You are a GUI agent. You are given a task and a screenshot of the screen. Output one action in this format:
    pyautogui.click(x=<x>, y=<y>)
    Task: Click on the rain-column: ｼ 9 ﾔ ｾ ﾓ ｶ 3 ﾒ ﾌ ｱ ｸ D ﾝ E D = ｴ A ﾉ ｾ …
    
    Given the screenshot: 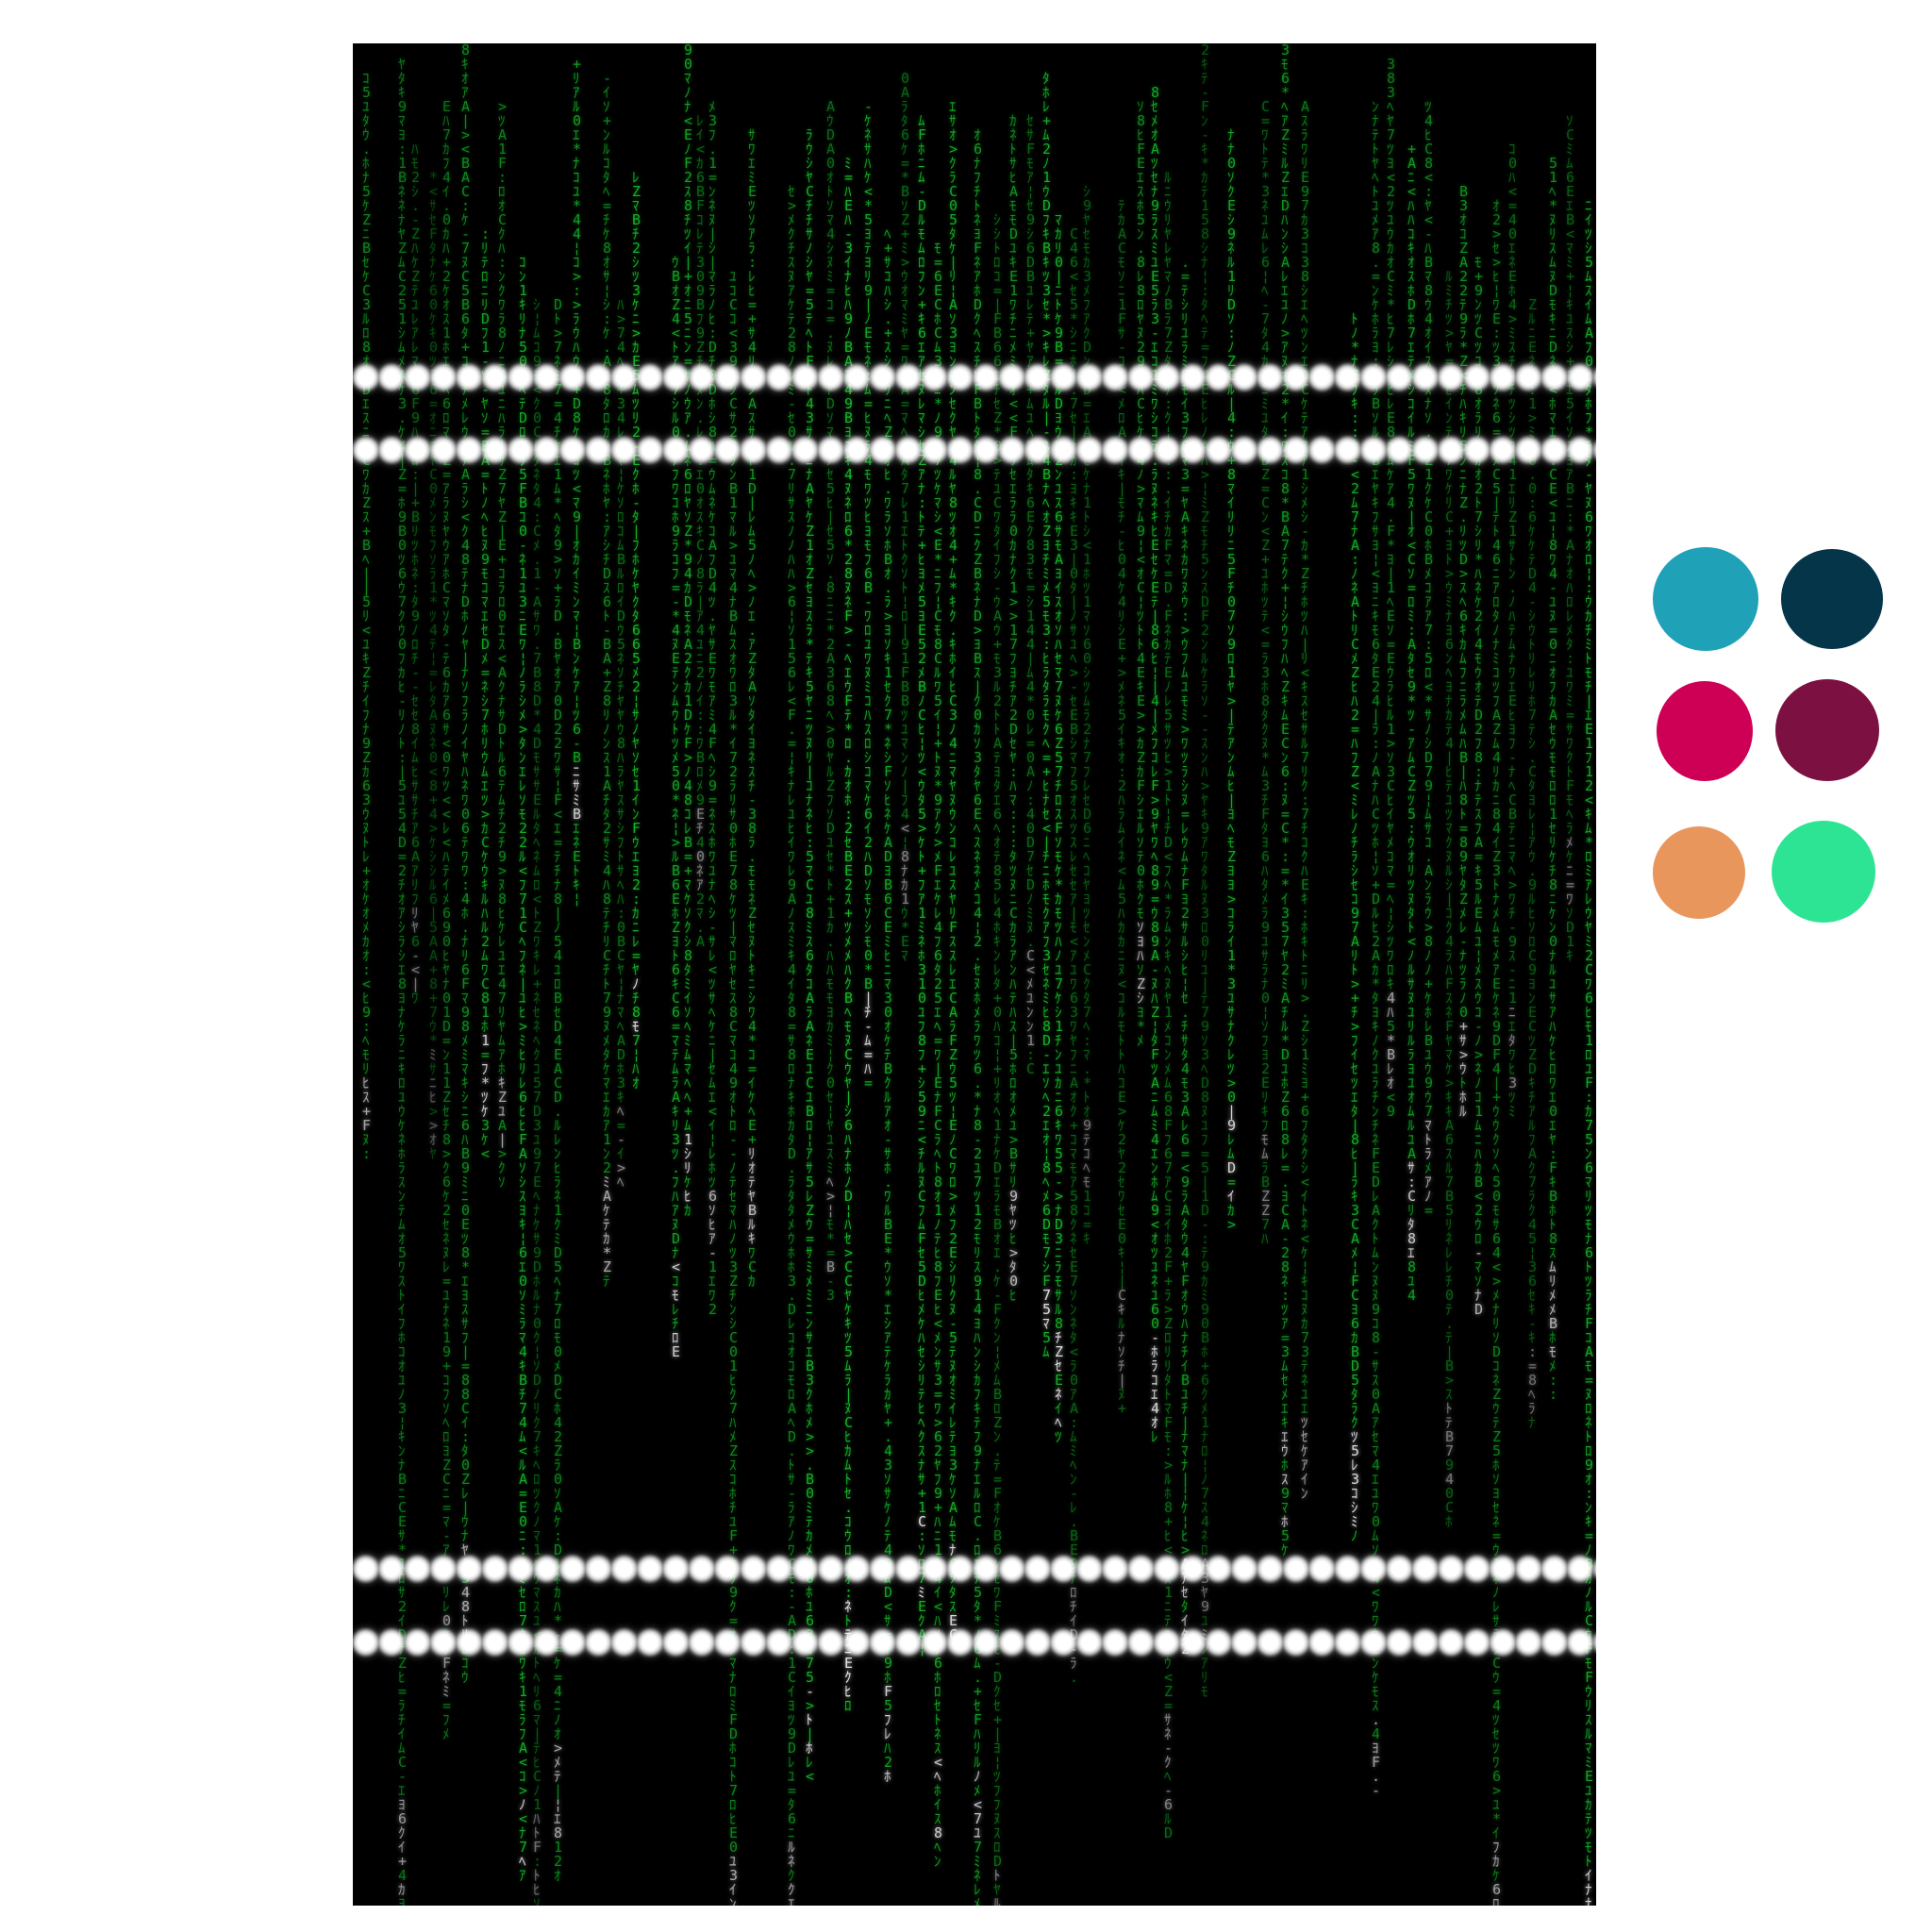 What is the action you would take?
    pyautogui.click(x=1087, y=715)
    